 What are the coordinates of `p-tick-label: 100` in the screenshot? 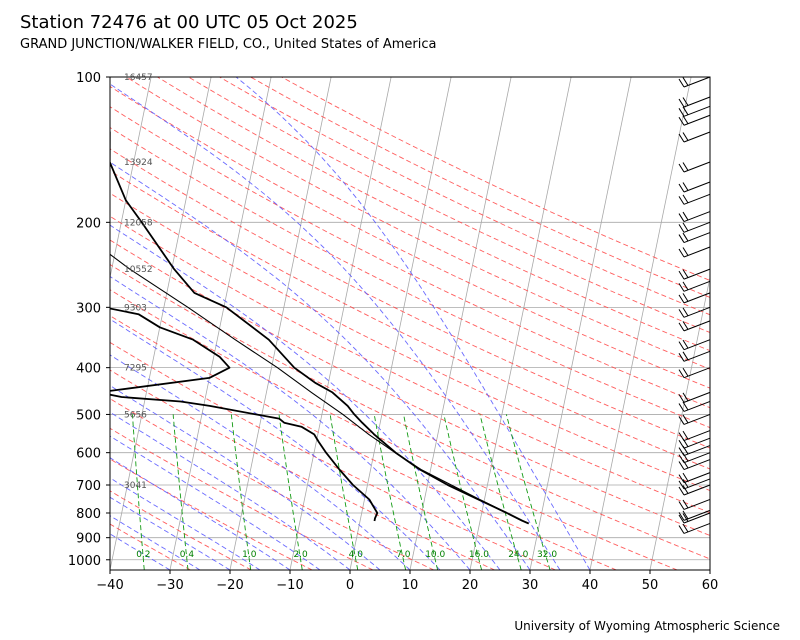 It's located at (88, 78).